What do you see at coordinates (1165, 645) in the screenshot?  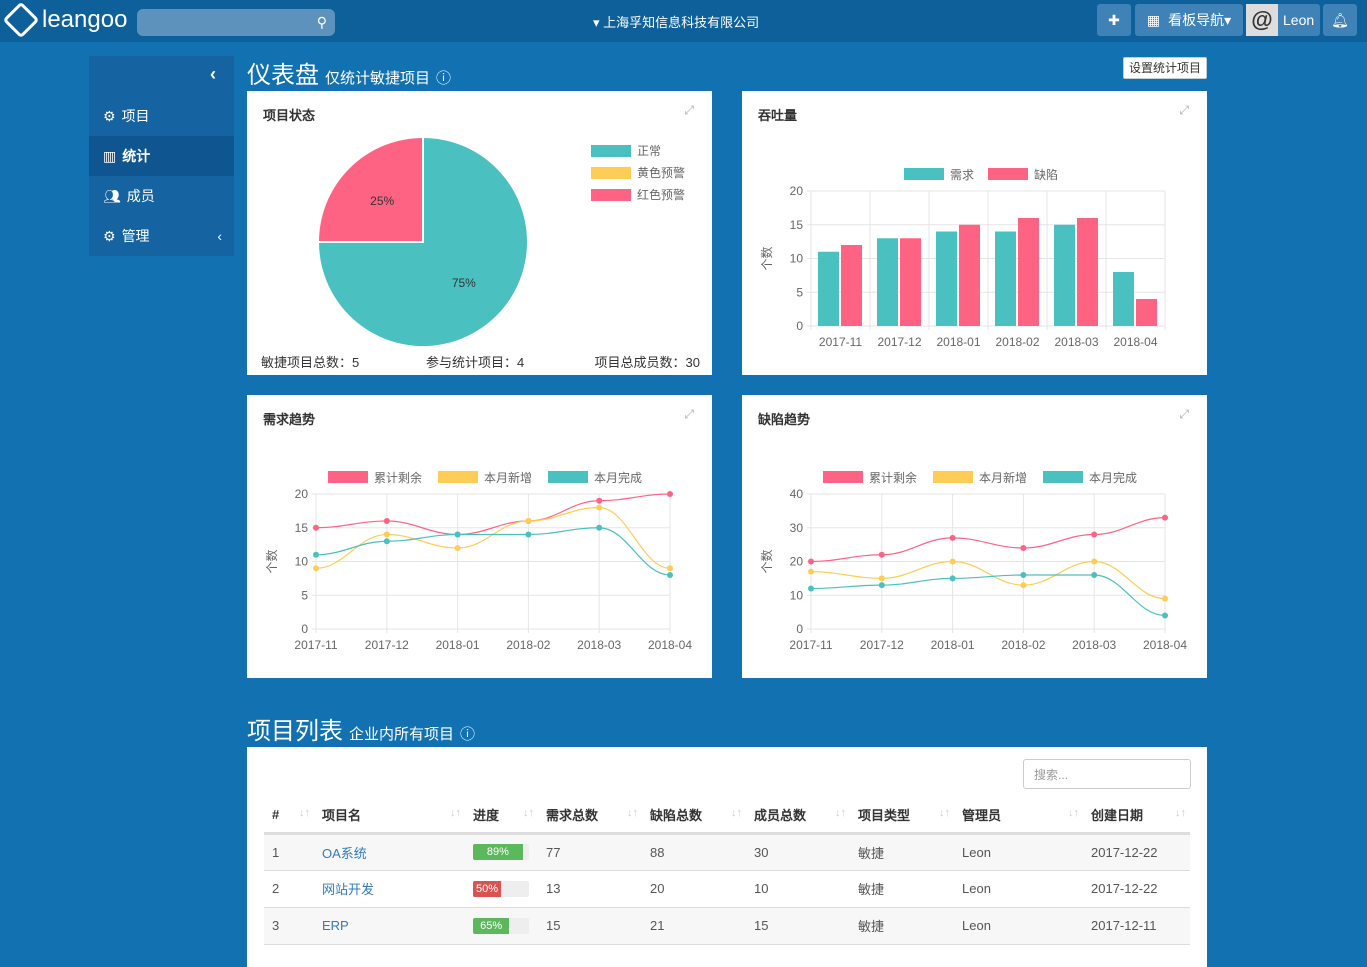 I see `x-tick-label: 2018-04` at bounding box center [1165, 645].